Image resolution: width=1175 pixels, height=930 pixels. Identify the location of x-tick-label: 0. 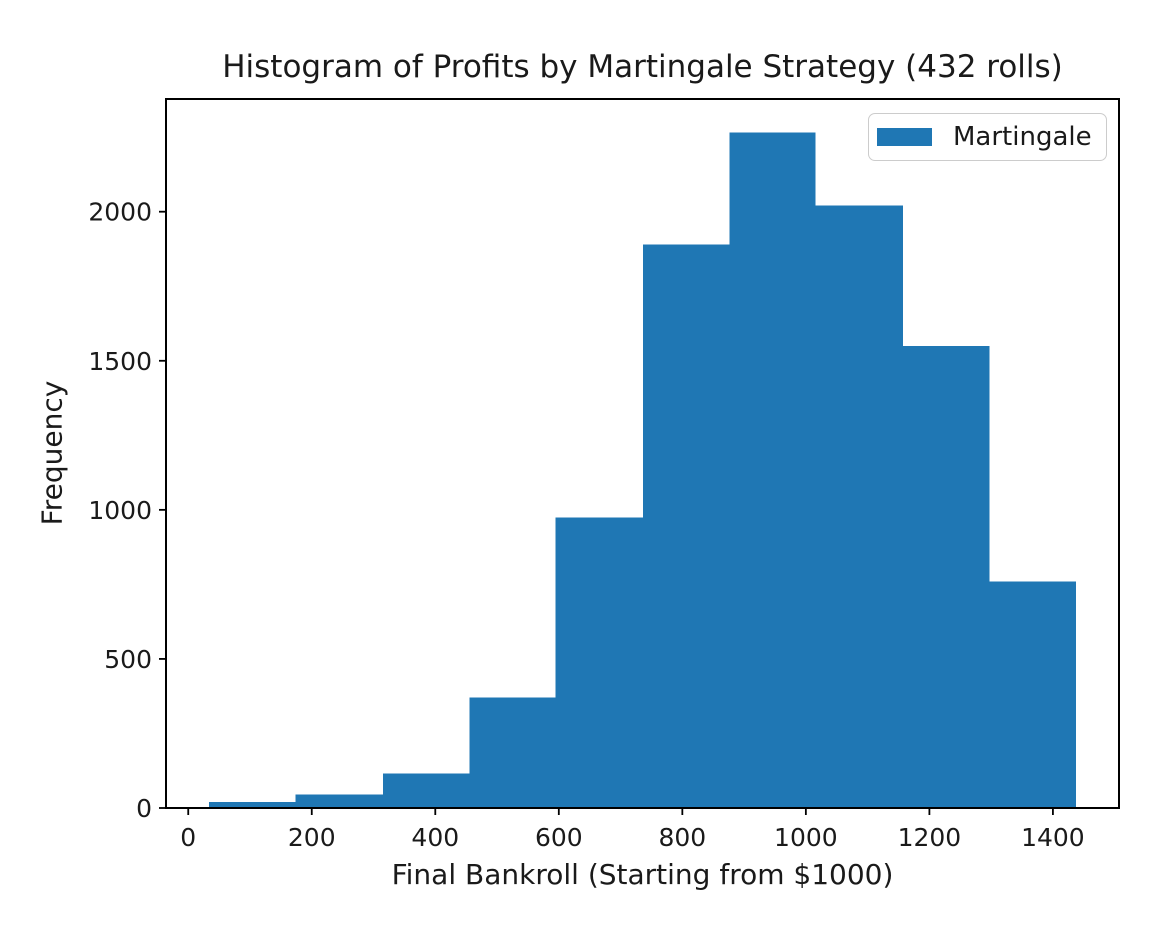
(188, 837).